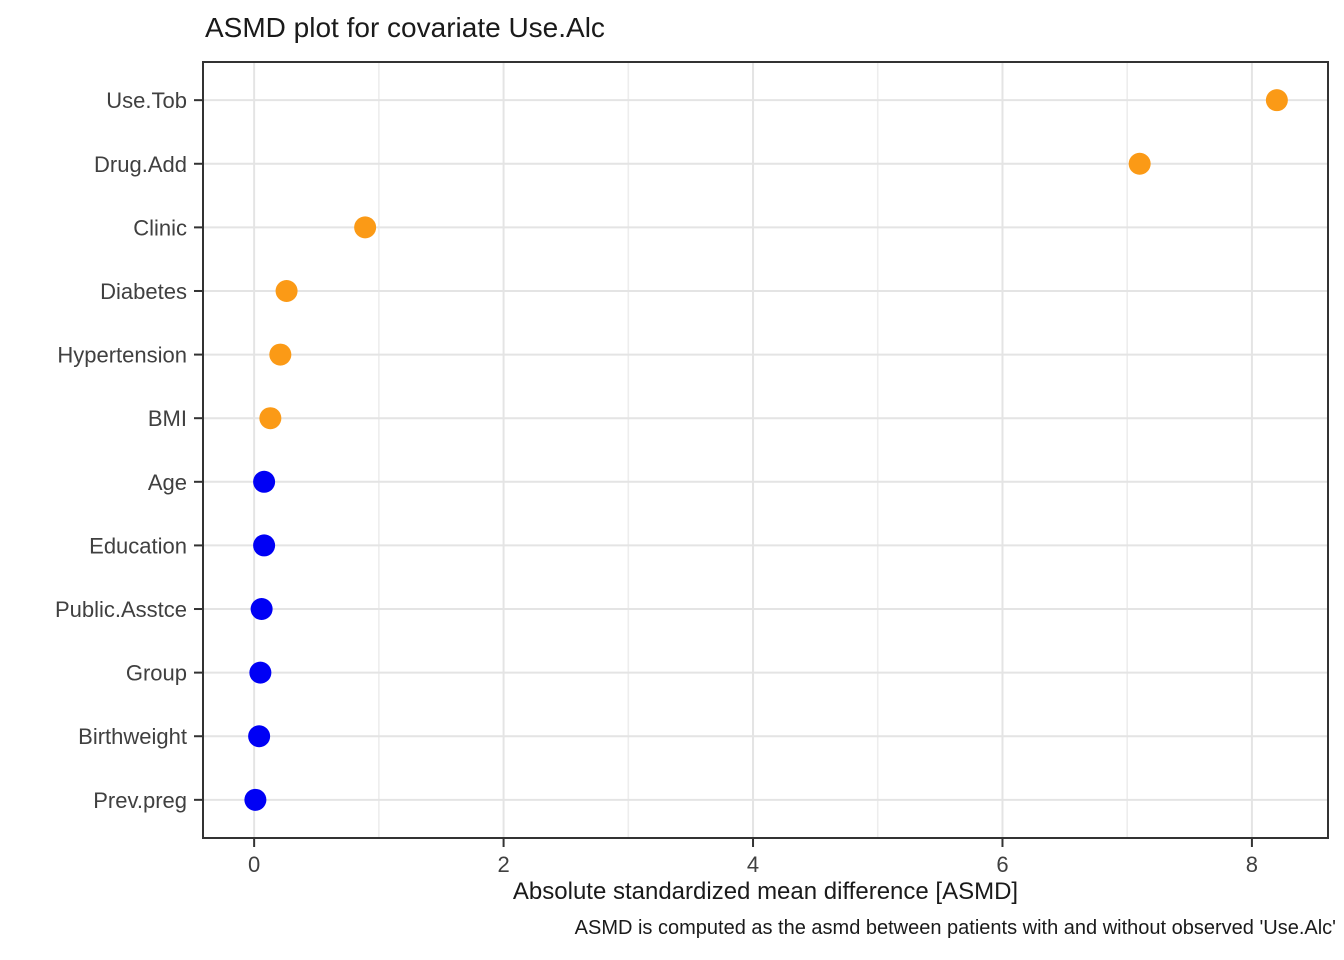  Describe the element at coordinates (167, 482) in the screenshot. I see `y-tick-label: Age` at that location.